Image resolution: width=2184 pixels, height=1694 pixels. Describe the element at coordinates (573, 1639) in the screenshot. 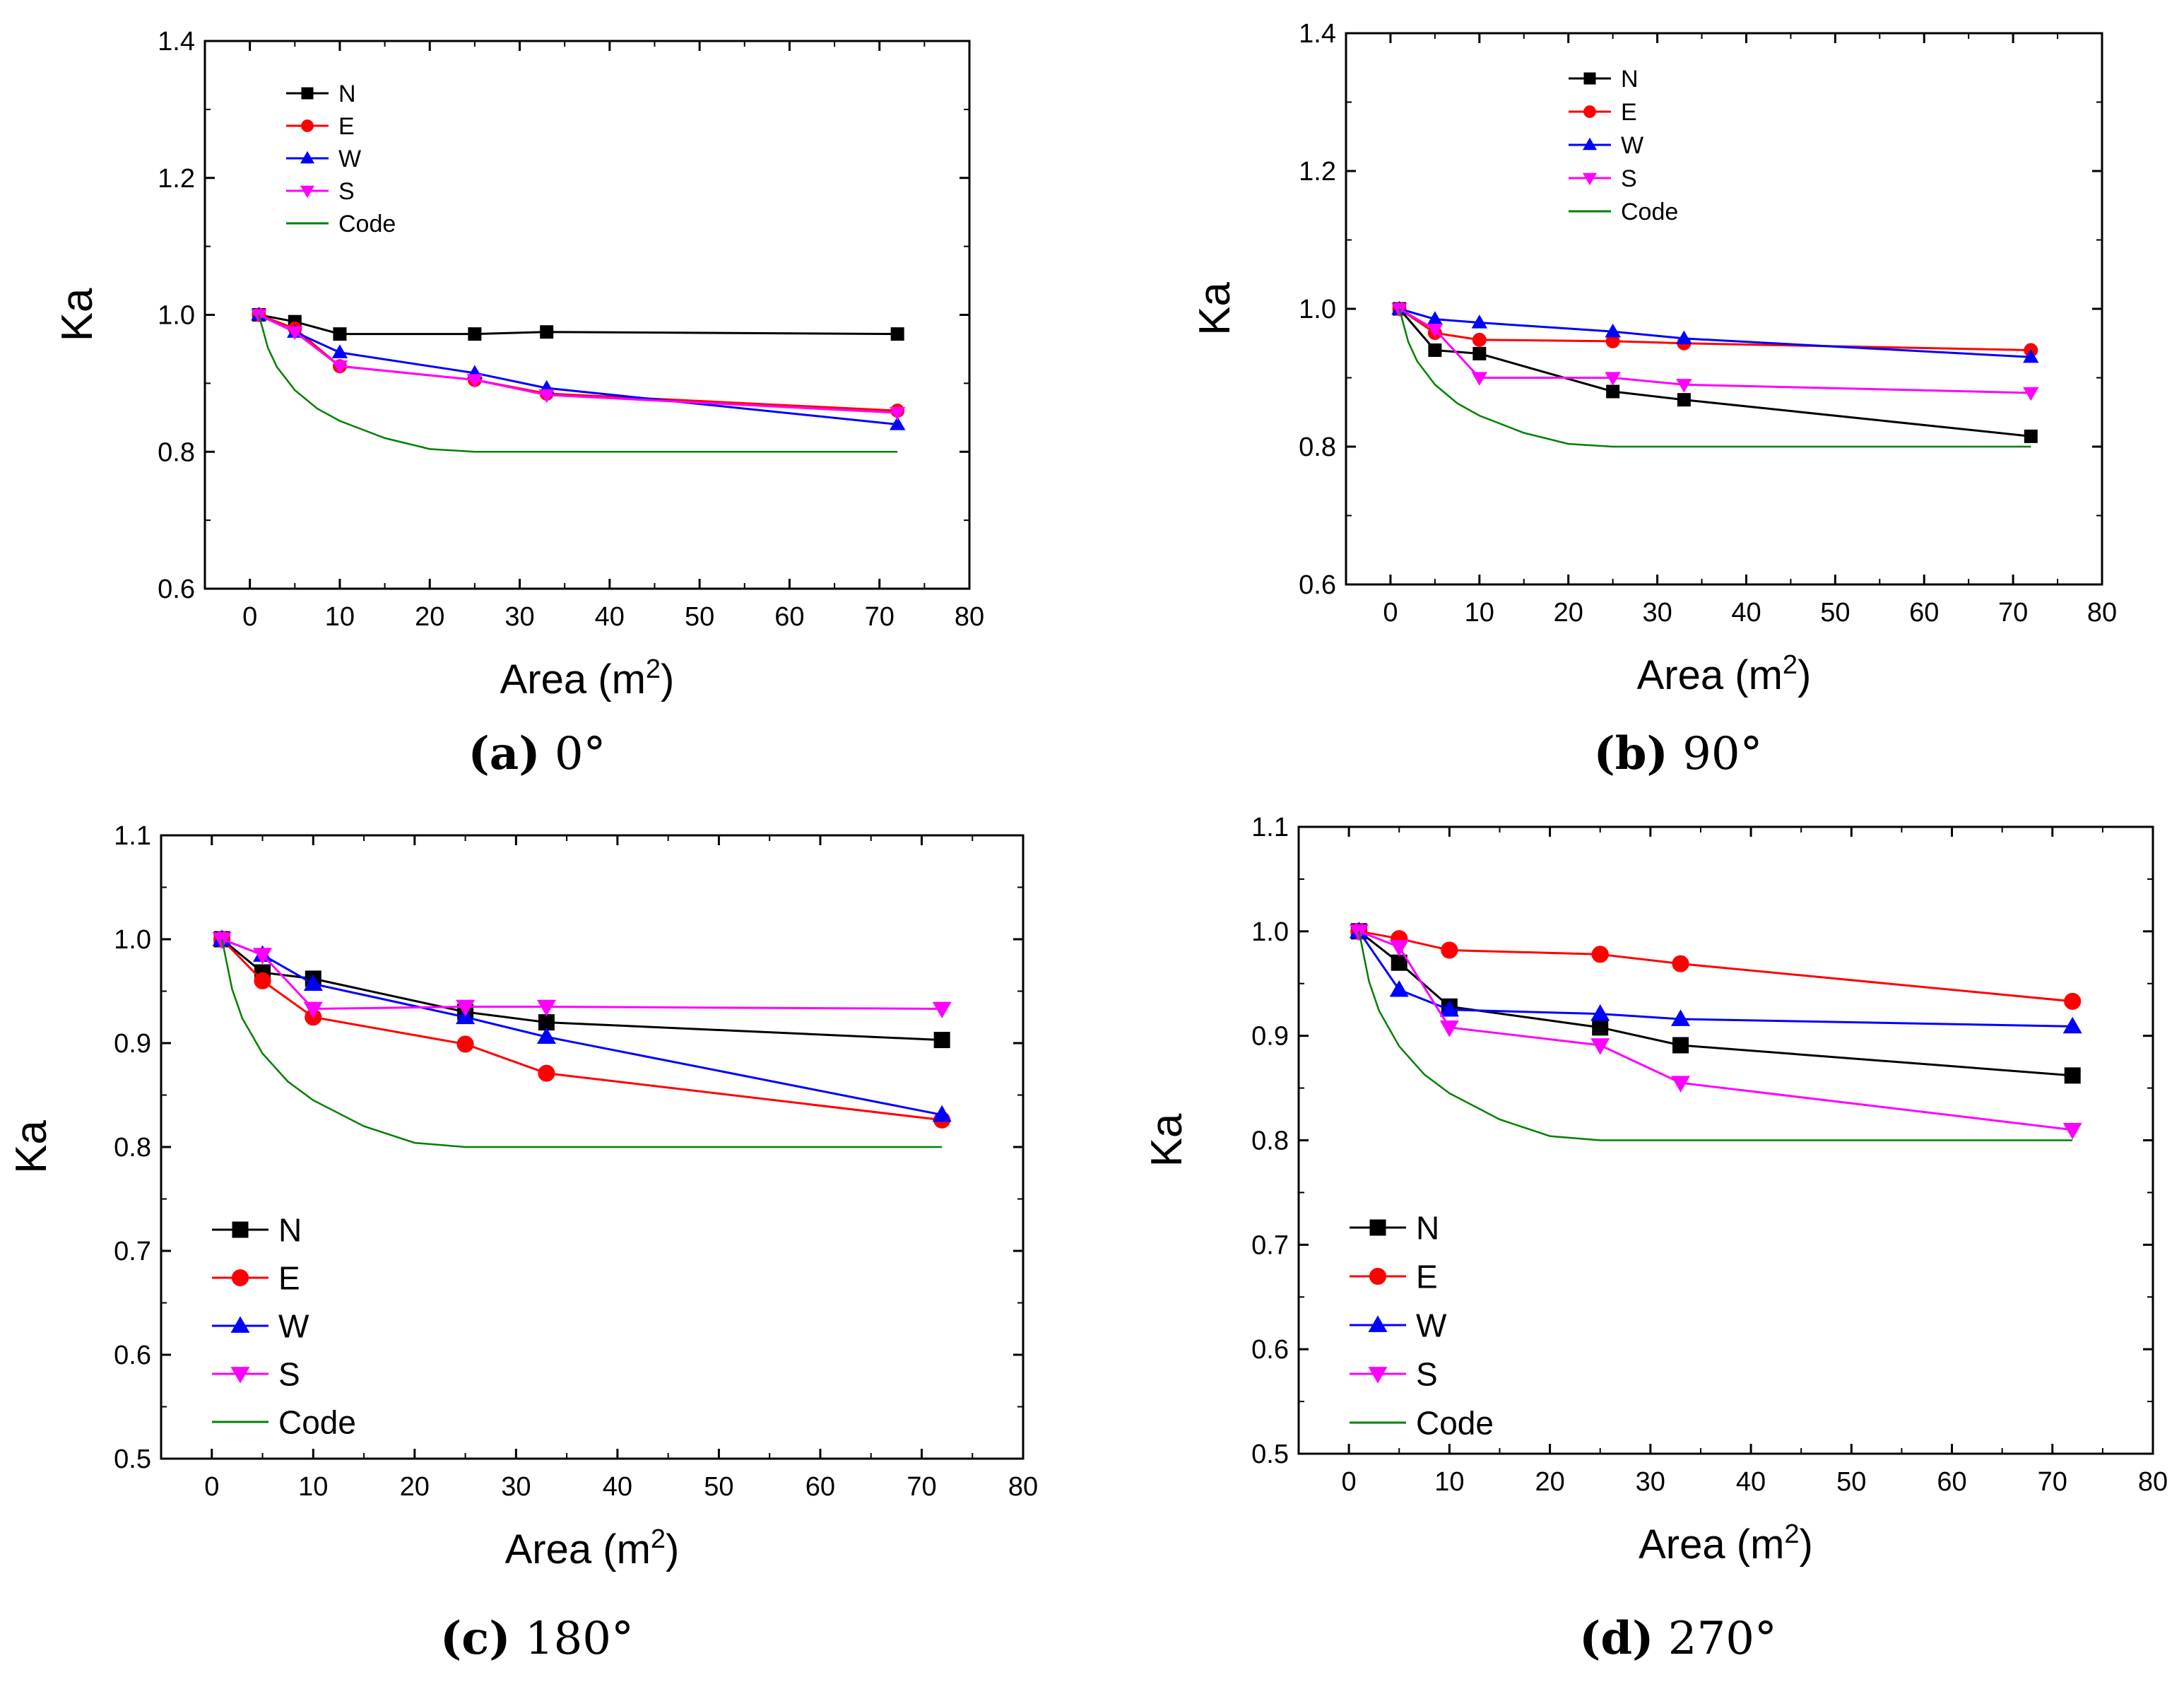

I see `panel-caption-angle: 180°` at that location.